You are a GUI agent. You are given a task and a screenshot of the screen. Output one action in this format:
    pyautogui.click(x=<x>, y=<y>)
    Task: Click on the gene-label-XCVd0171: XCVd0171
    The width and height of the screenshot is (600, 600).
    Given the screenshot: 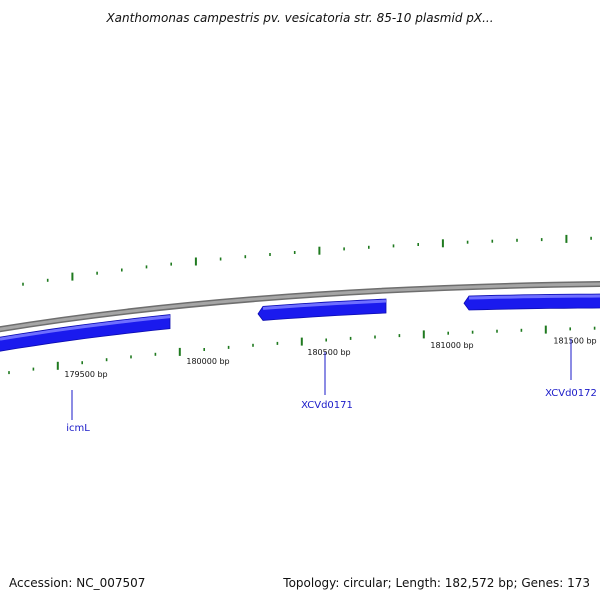 What is the action you would take?
    pyautogui.click(x=327, y=405)
    